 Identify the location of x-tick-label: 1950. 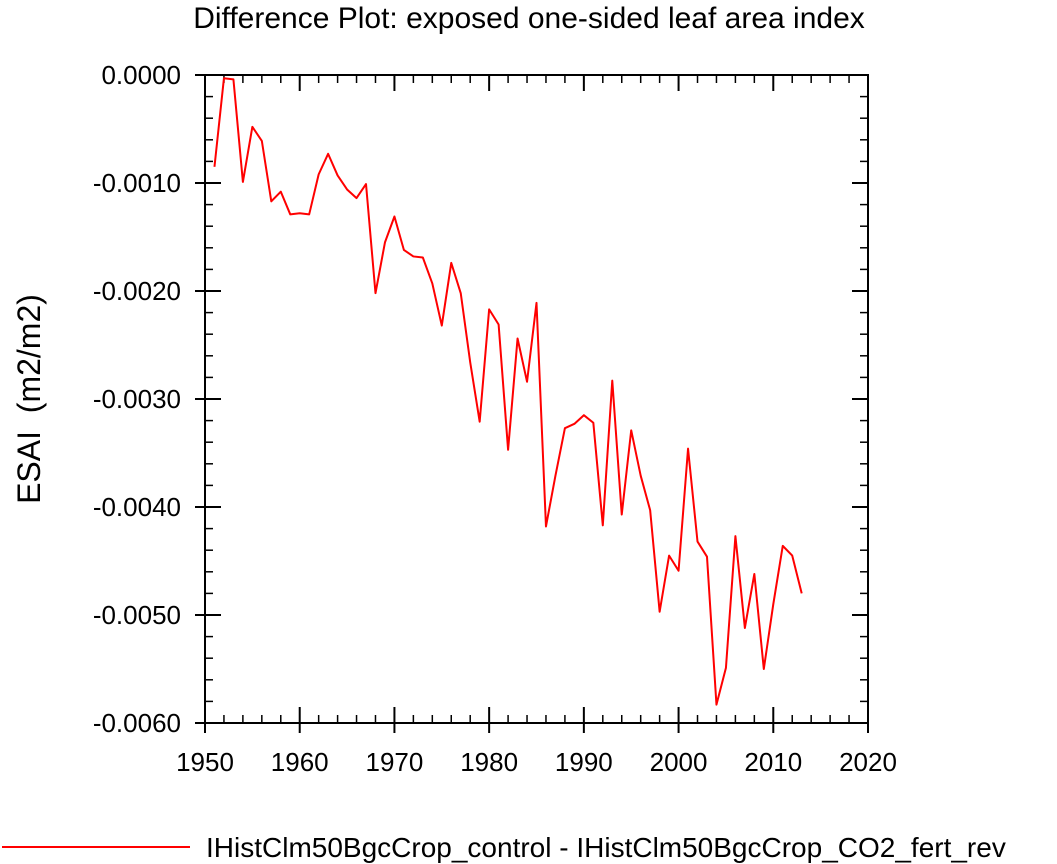
(205, 762).